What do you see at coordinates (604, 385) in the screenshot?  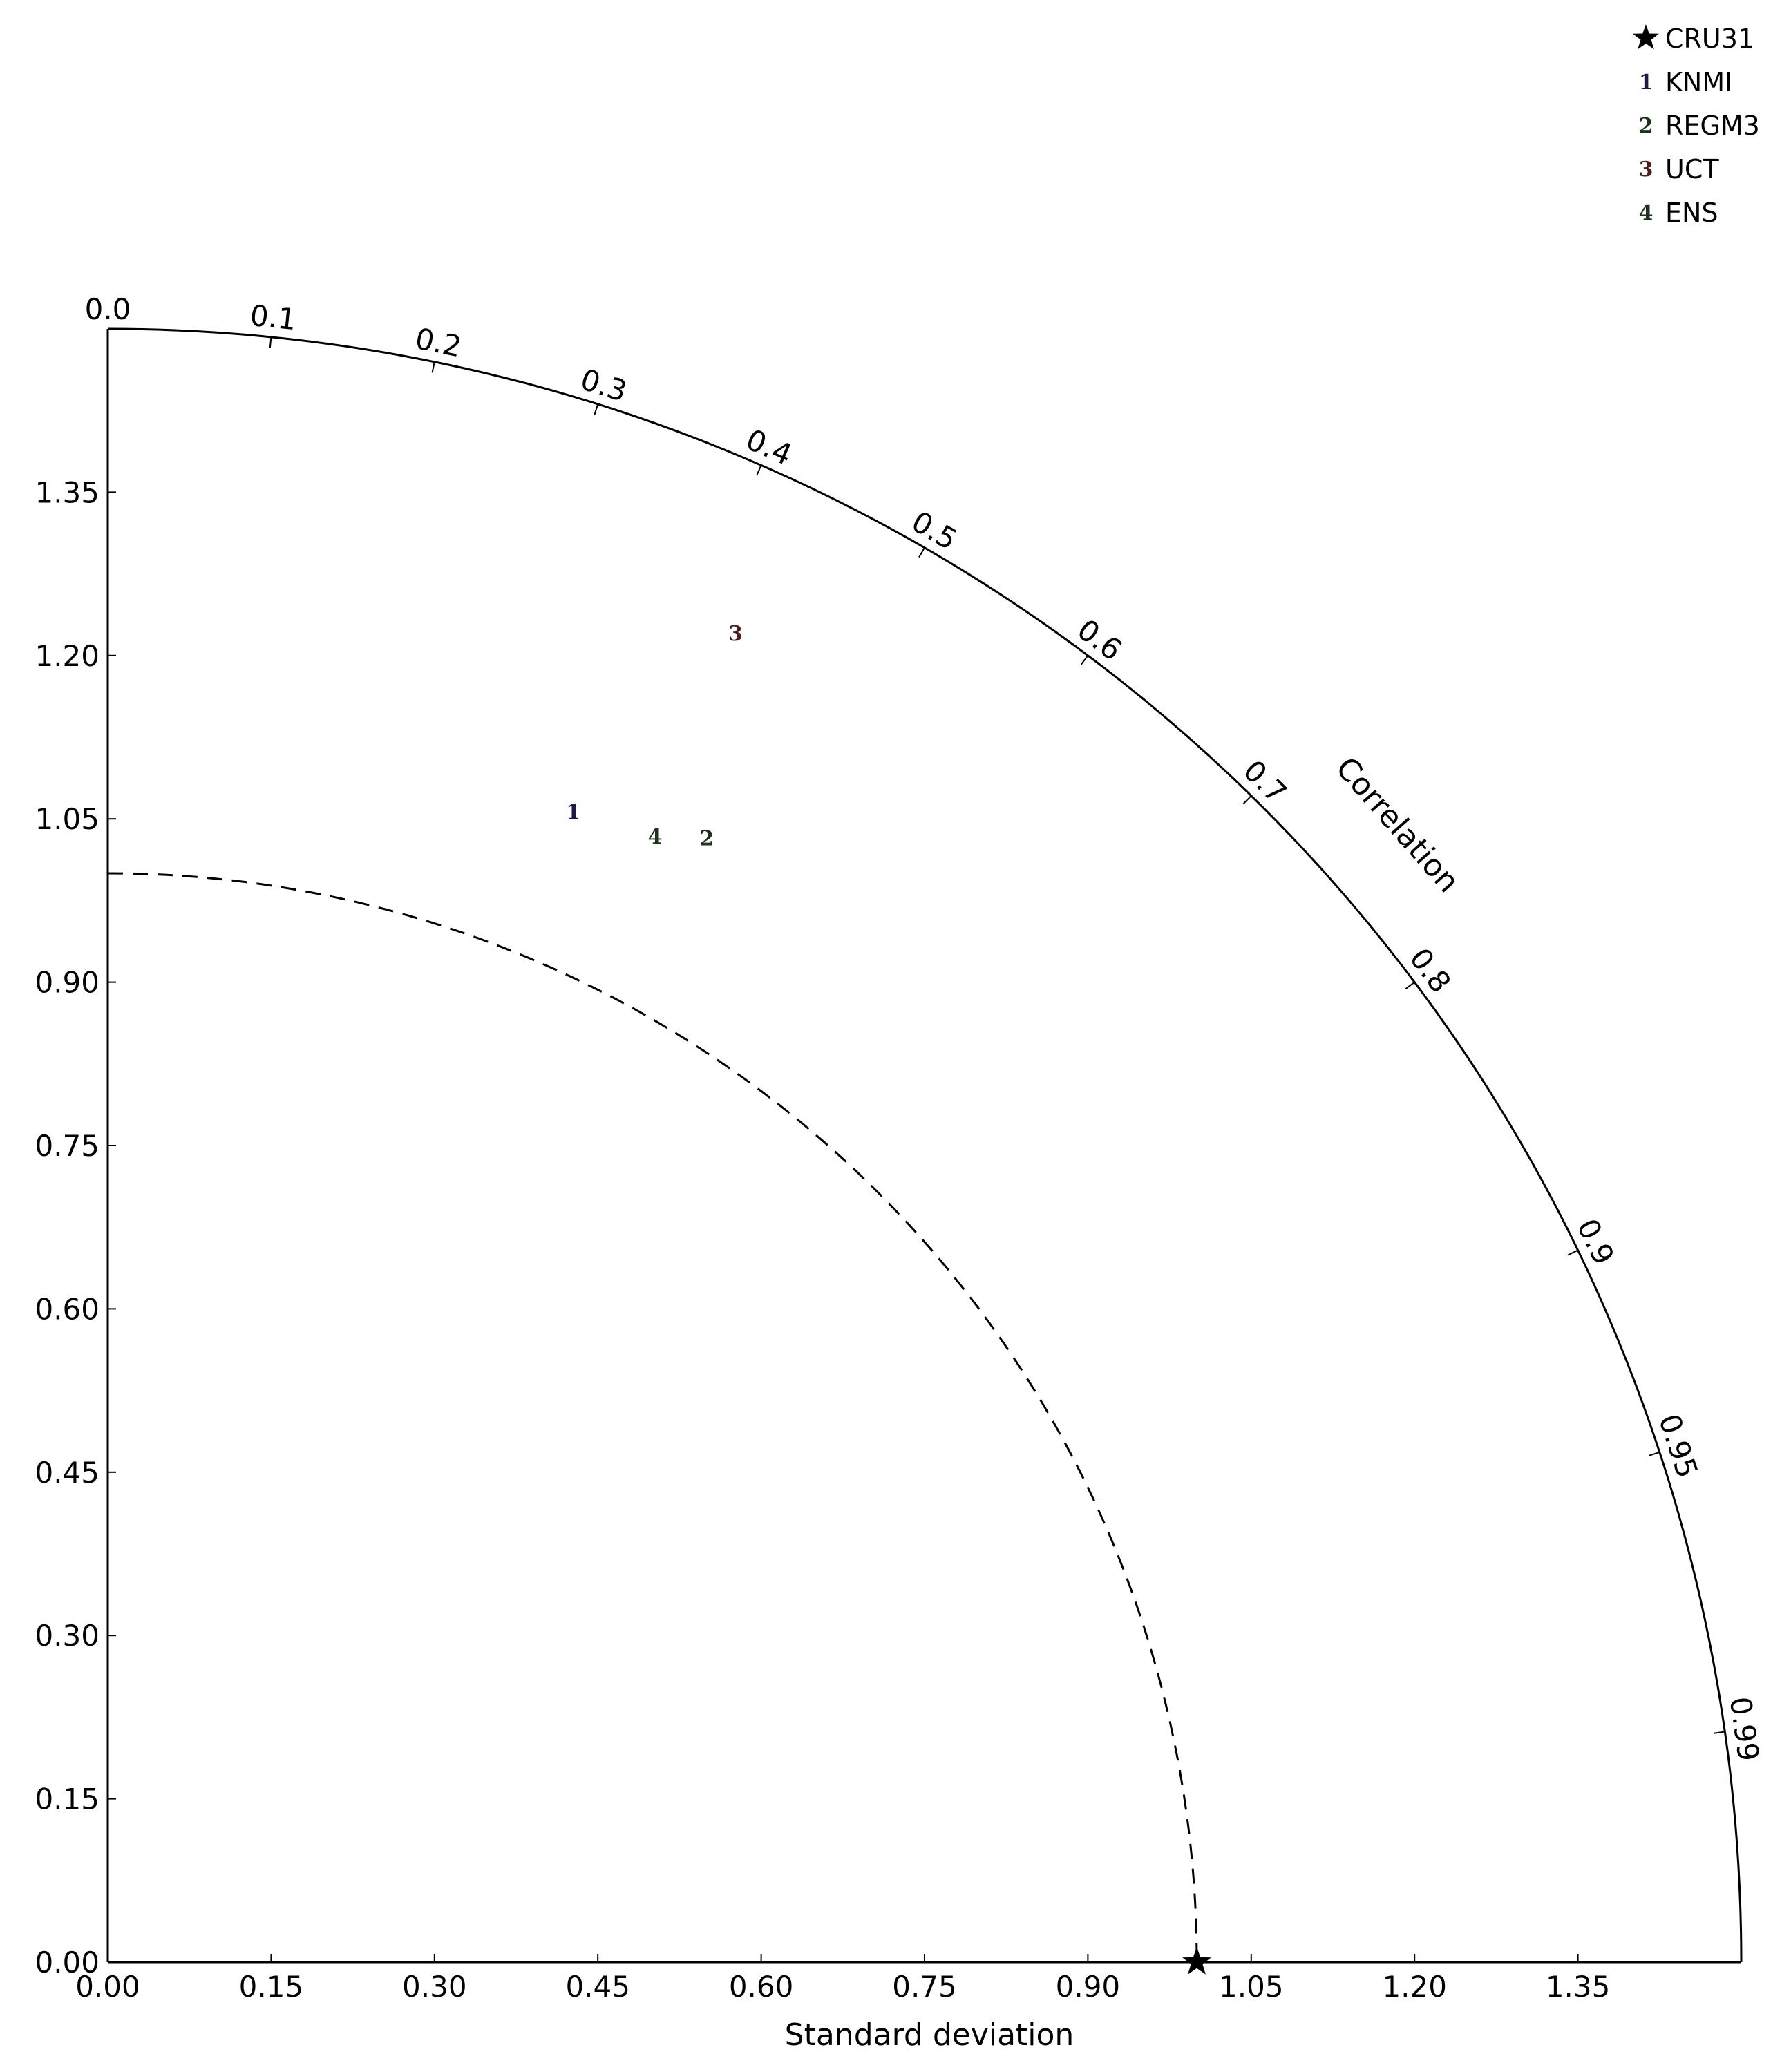 I see `correlation-tick-label: 0.3` at bounding box center [604, 385].